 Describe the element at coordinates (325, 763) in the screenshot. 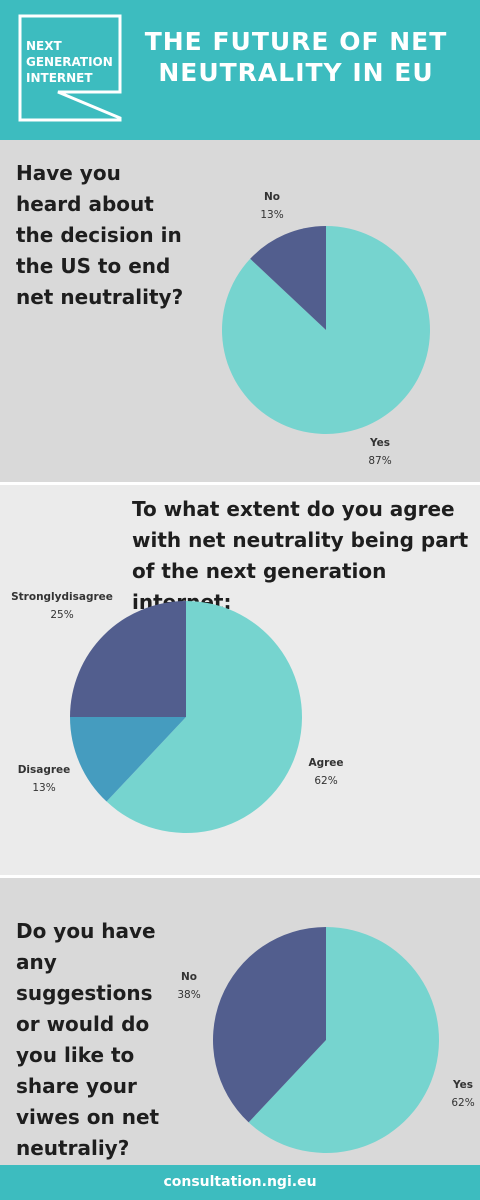

I see `slice-label: Agree` at that location.